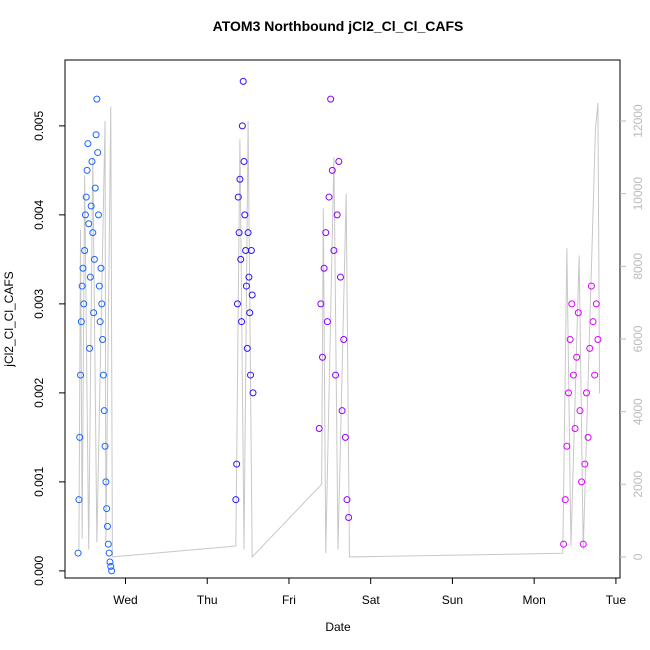 This screenshot has height=650, width=650. I want to click on y2-tick-label: 2000, so click(638, 484).